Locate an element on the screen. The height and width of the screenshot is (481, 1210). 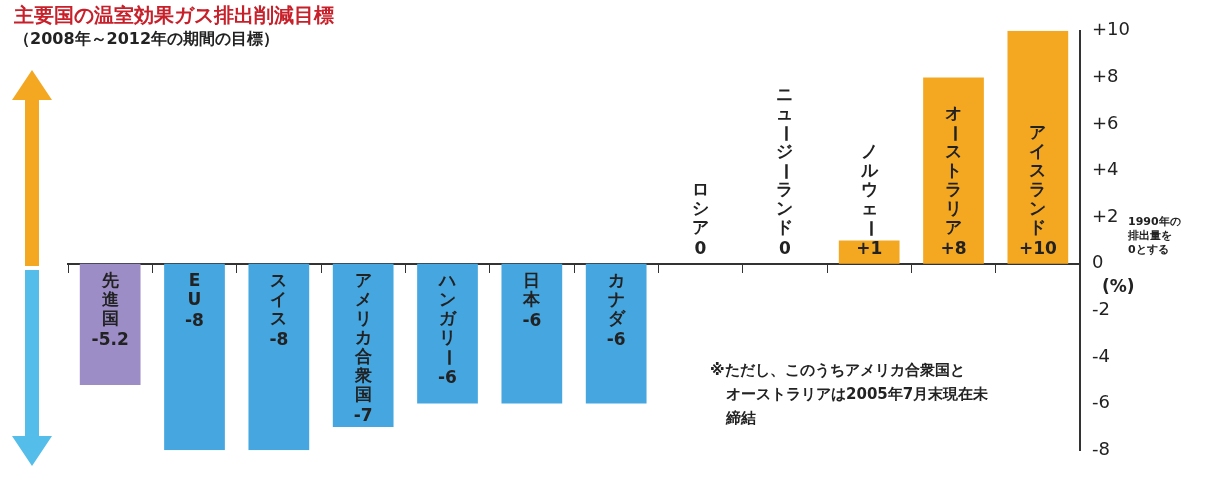
y-tick-label: +6 is located at coordinates (1105, 122).